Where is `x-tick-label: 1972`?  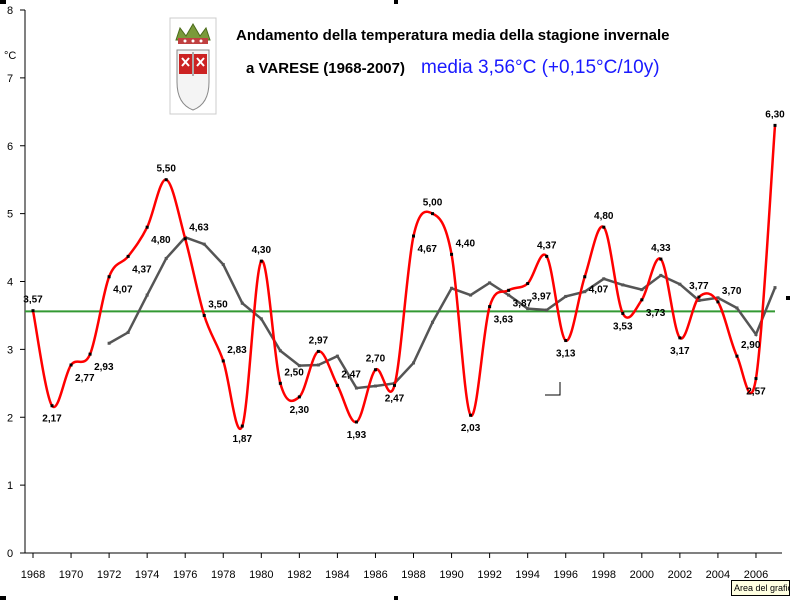
x-tick-label: 1972 is located at coordinates (109, 575).